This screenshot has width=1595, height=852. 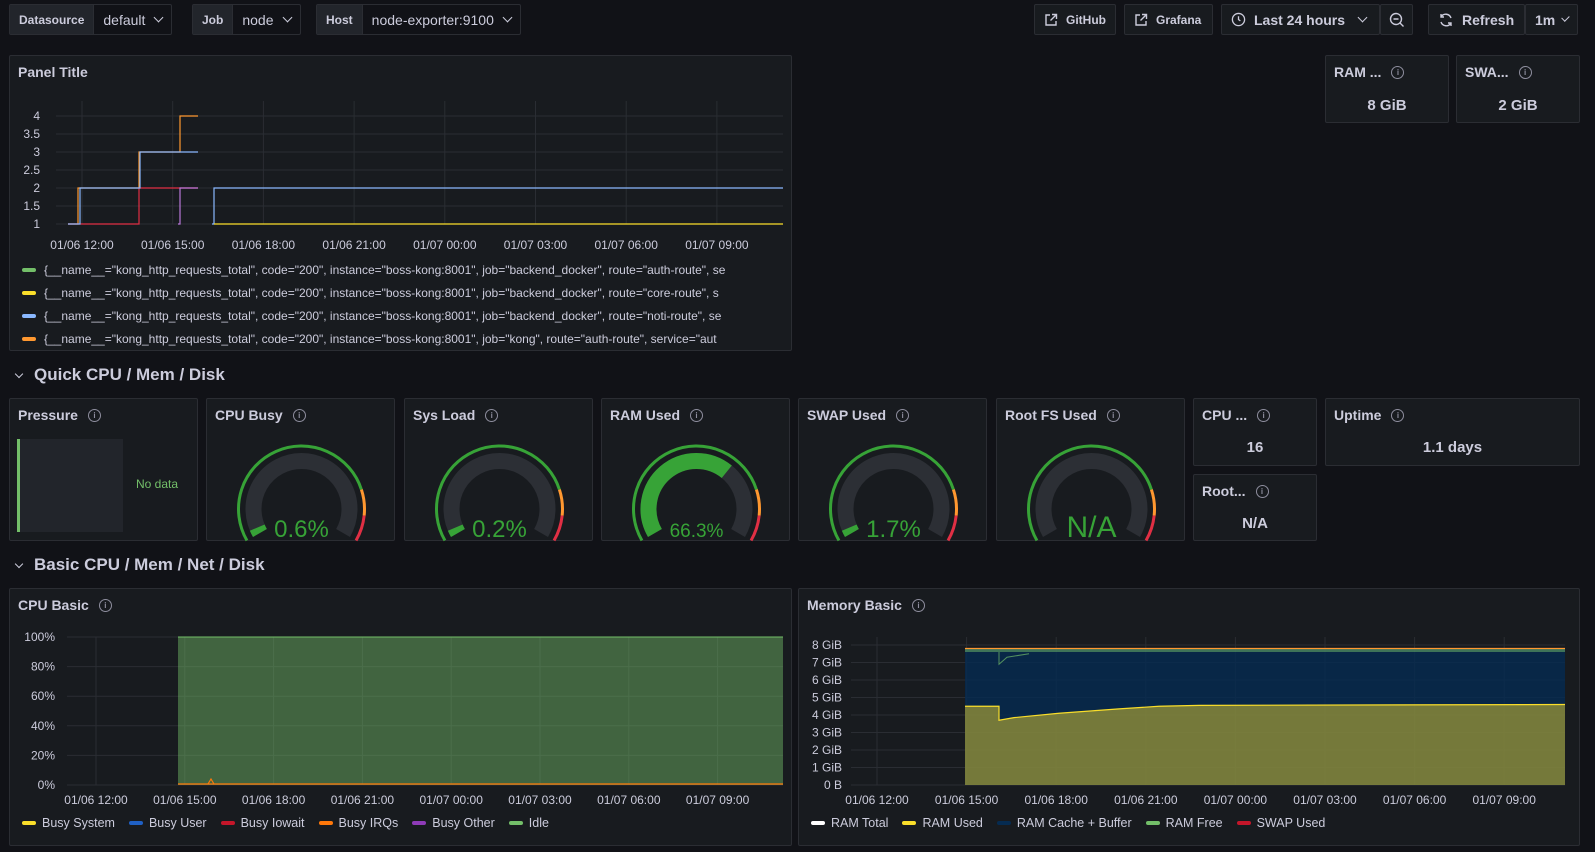 What do you see at coordinates (1238, 19) in the screenshot?
I see `clock-icon` at bounding box center [1238, 19].